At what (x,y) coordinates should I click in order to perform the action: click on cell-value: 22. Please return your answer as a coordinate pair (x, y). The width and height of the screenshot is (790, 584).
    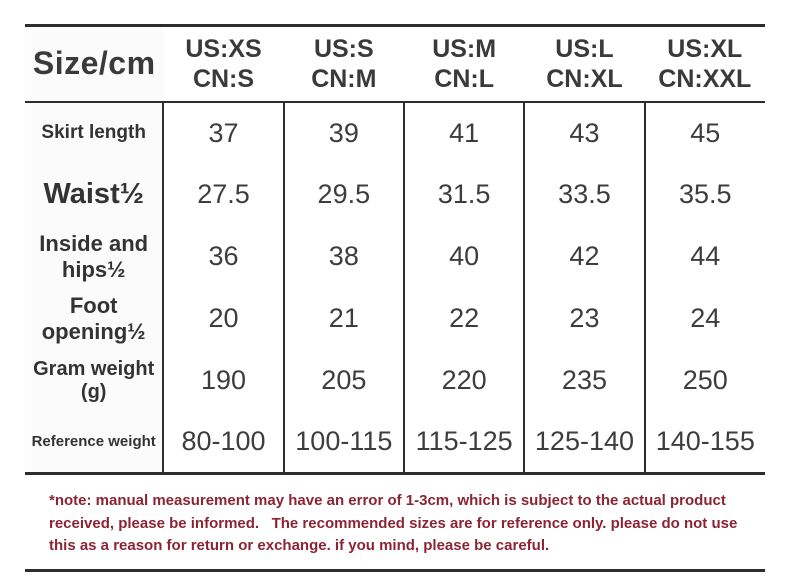
    Looking at the image, I should click on (463, 318).